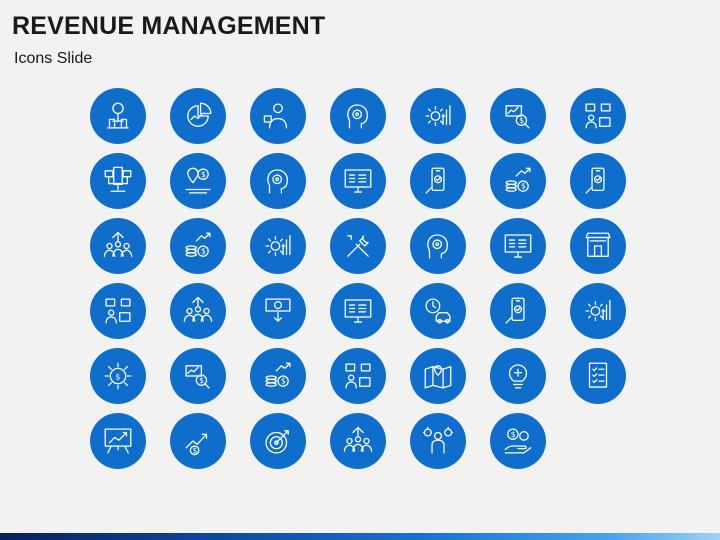 Image resolution: width=720 pixels, height=540 pixels. I want to click on gear-dollar-icon-glyph: $, so click(118, 376).